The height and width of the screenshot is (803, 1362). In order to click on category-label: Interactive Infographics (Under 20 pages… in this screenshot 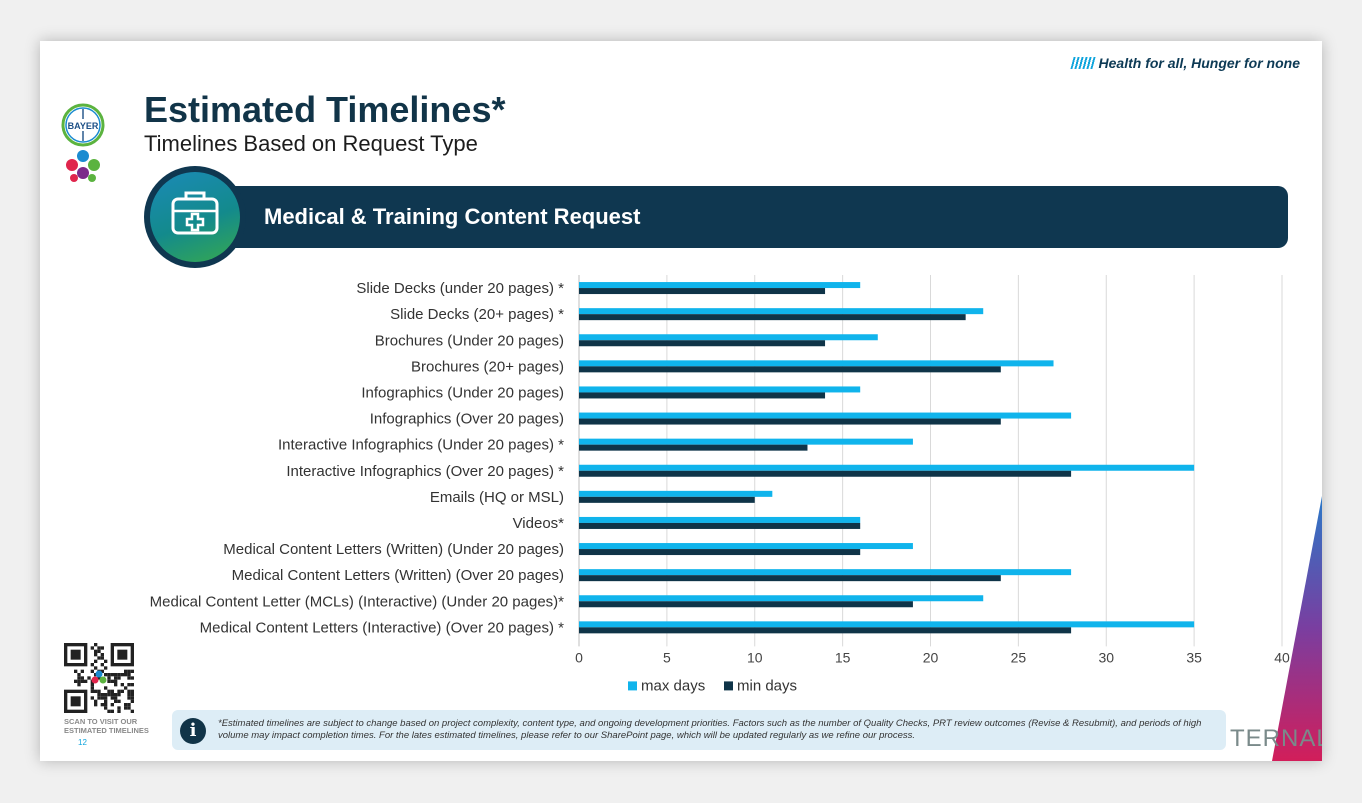, I will do `click(421, 445)`.